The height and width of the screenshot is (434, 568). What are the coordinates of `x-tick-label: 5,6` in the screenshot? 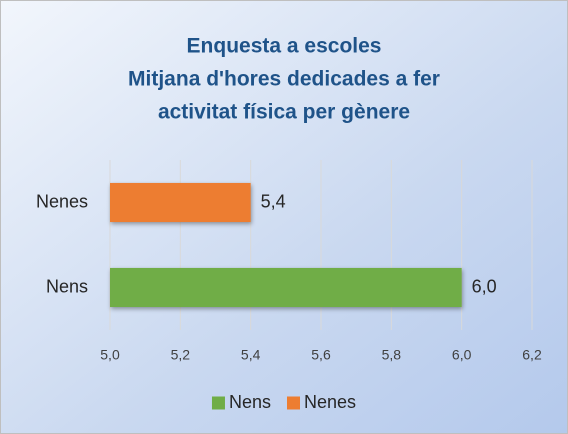 It's located at (321, 355).